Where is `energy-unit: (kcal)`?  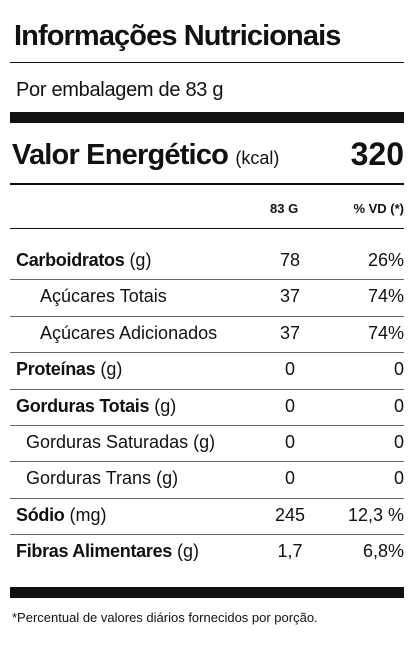 energy-unit: (kcal) is located at coordinates (257, 158).